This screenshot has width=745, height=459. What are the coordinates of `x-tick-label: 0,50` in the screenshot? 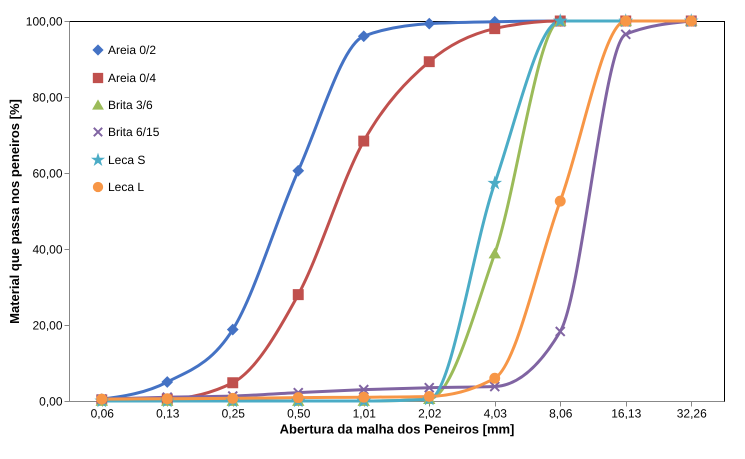 It's located at (299, 413).